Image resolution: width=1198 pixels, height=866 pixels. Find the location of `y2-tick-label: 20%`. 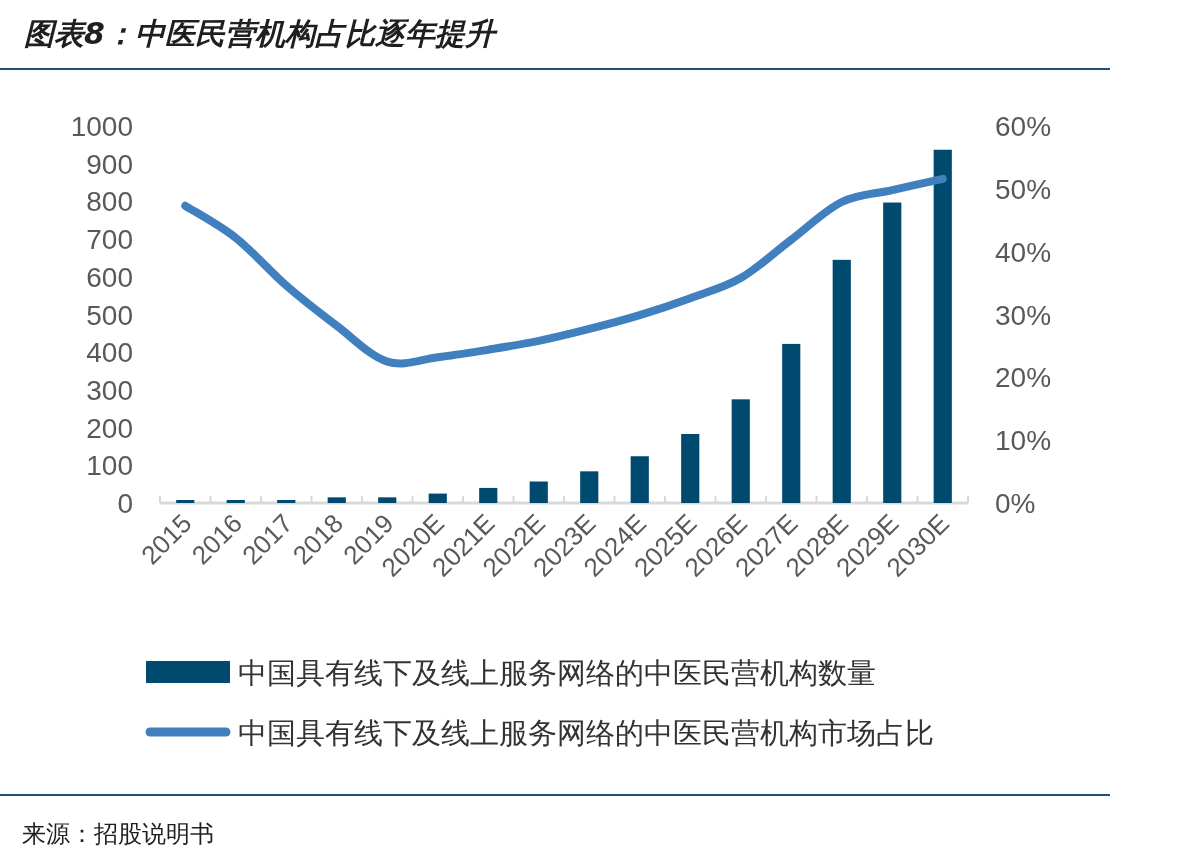

y2-tick-label: 20% is located at coordinates (1023, 378).